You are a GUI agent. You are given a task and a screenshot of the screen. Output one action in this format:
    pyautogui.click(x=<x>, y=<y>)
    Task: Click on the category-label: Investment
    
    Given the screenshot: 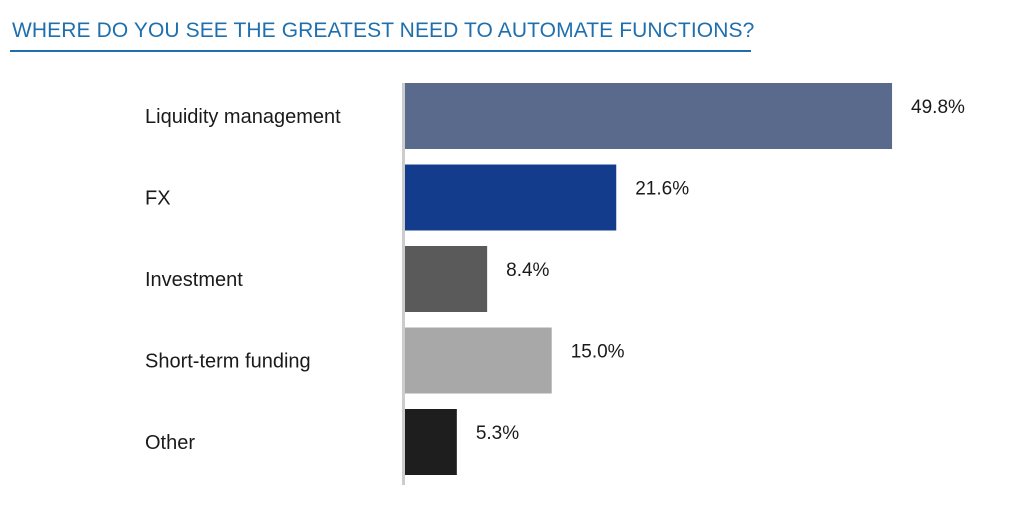 What is the action you would take?
    pyautogui.click(x=194, y=280)
    